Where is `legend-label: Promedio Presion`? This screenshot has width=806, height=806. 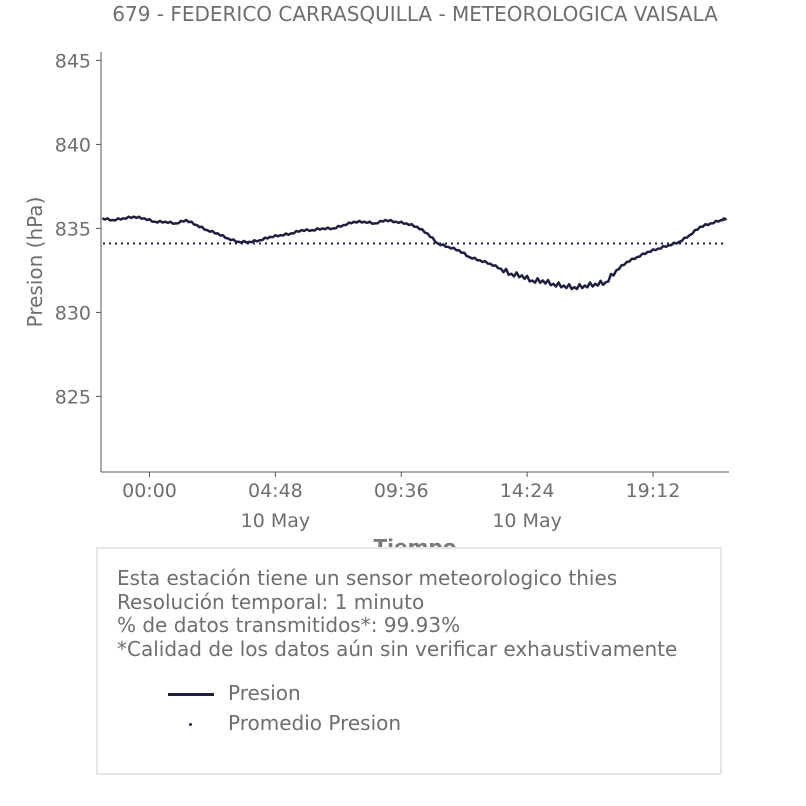 legend-label: Promedio Presion is located at coordinates (315, 723).